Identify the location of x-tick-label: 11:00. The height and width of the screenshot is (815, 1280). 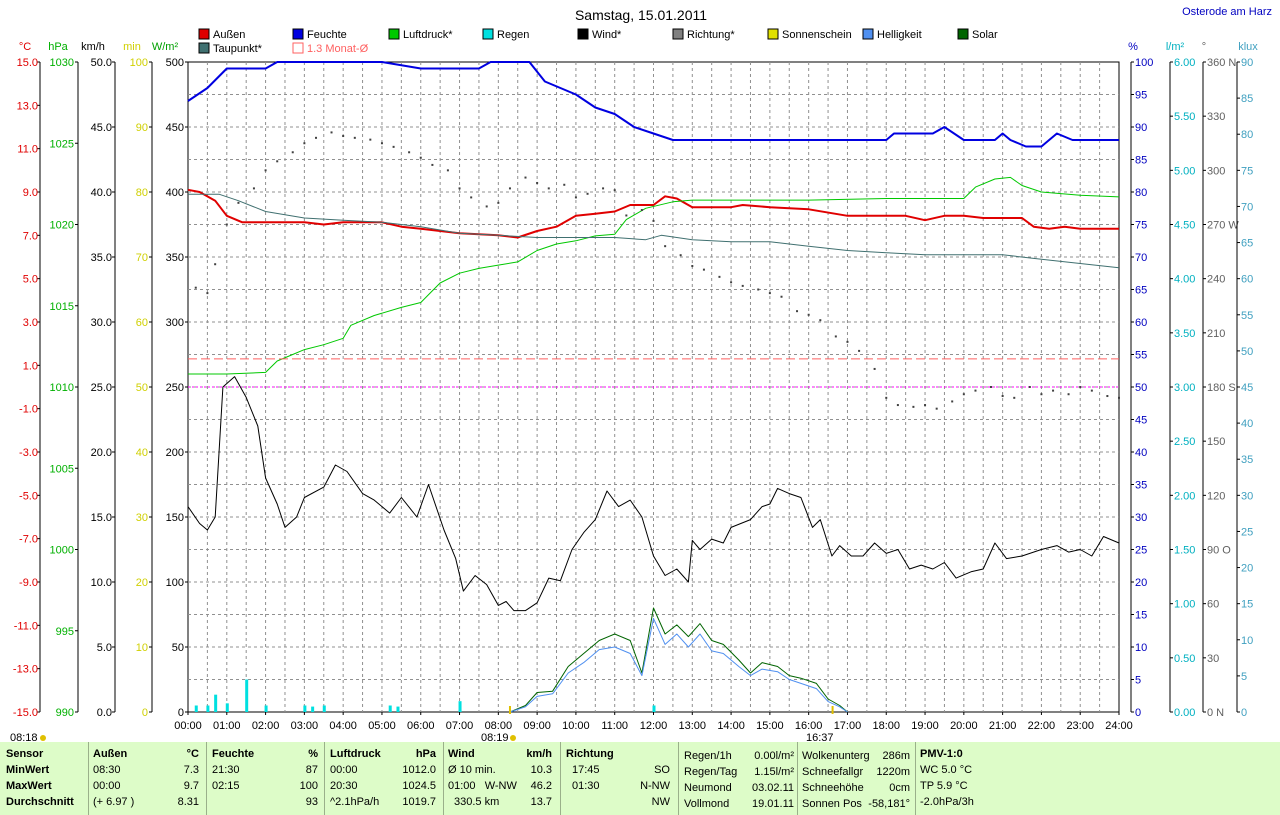
(614, 726).